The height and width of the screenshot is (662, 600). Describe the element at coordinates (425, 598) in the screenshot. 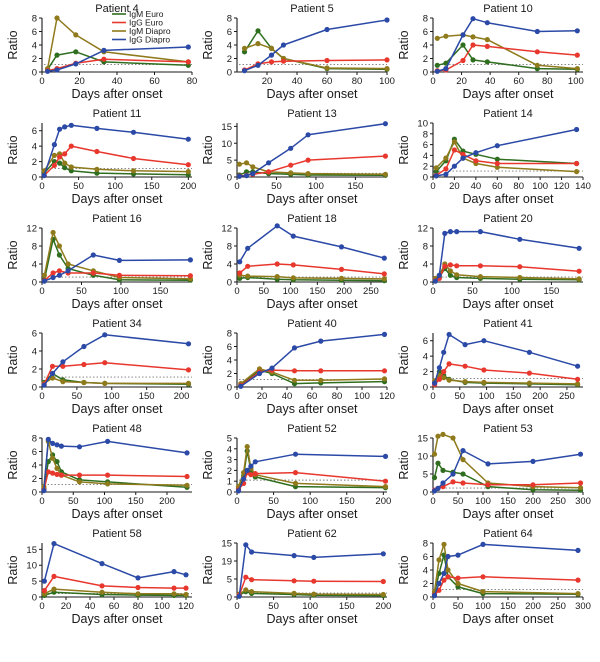

I see `y-tick-label: 0` at that location.